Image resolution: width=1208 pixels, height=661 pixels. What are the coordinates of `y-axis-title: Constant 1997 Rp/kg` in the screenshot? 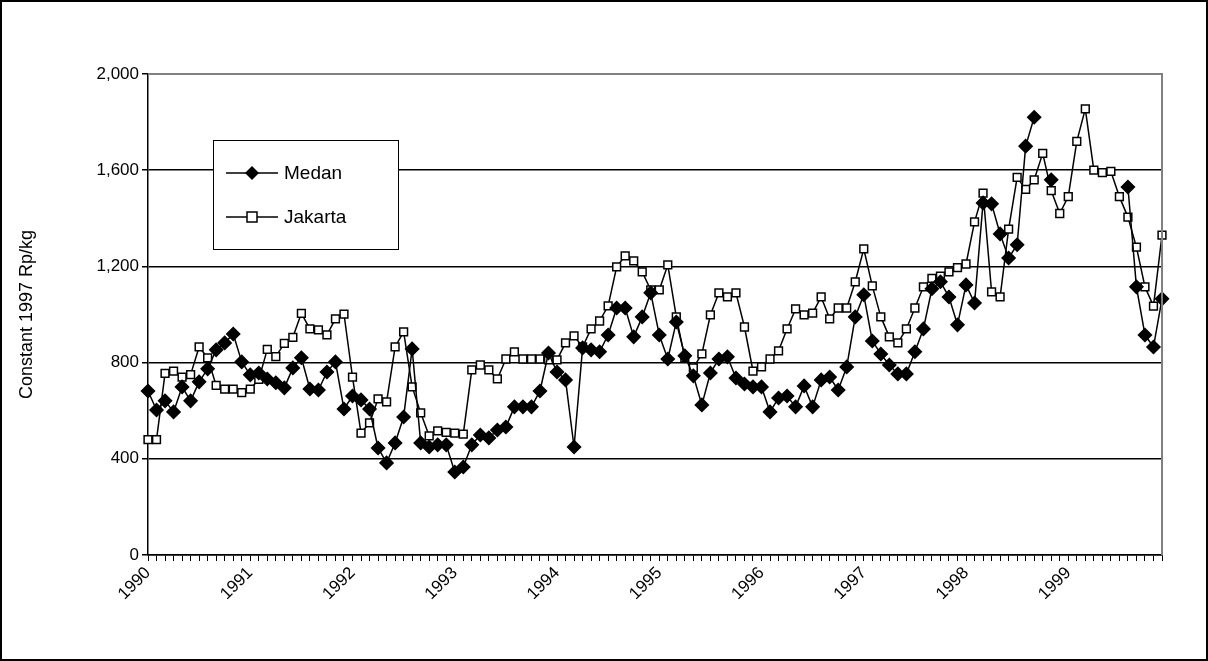 It's located at (25, 314).